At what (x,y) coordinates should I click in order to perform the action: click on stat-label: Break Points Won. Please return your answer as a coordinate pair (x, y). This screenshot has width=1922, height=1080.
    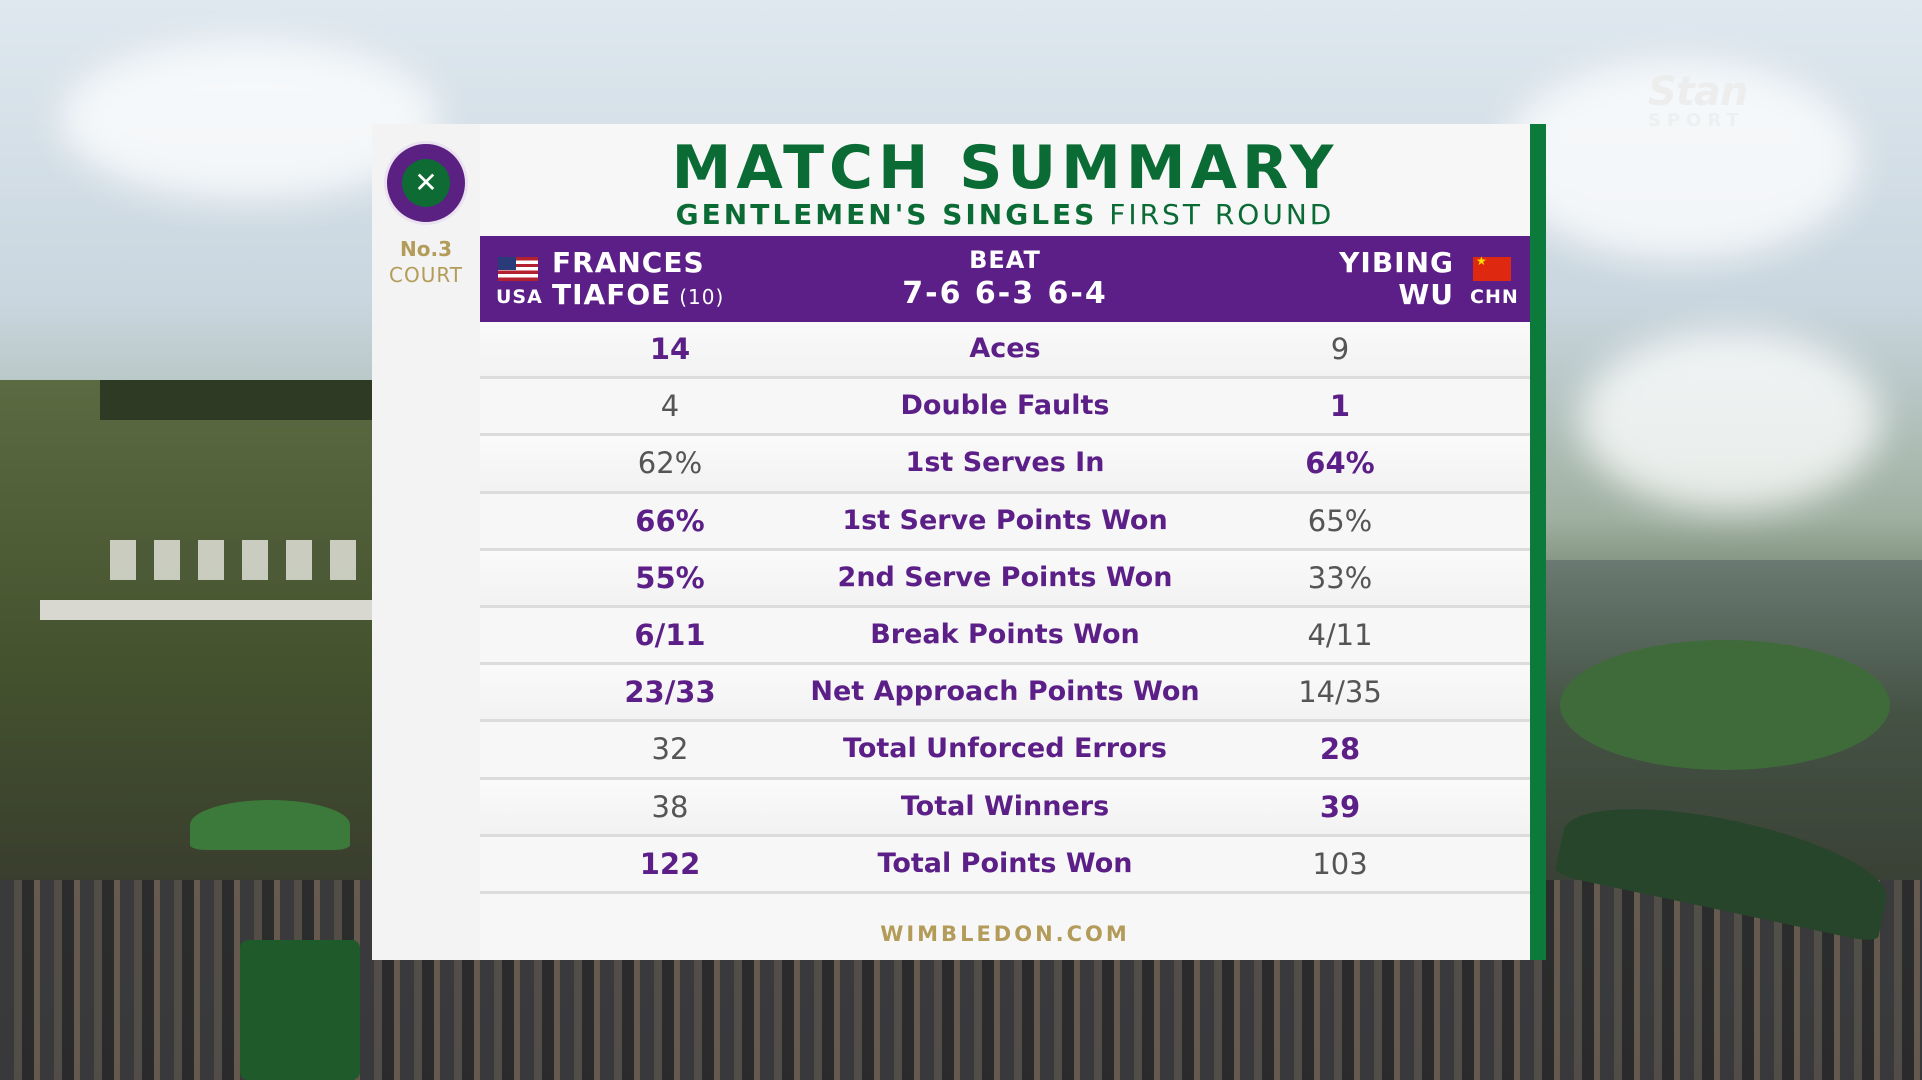
    Looking at the image, I should click on (1005, 634).